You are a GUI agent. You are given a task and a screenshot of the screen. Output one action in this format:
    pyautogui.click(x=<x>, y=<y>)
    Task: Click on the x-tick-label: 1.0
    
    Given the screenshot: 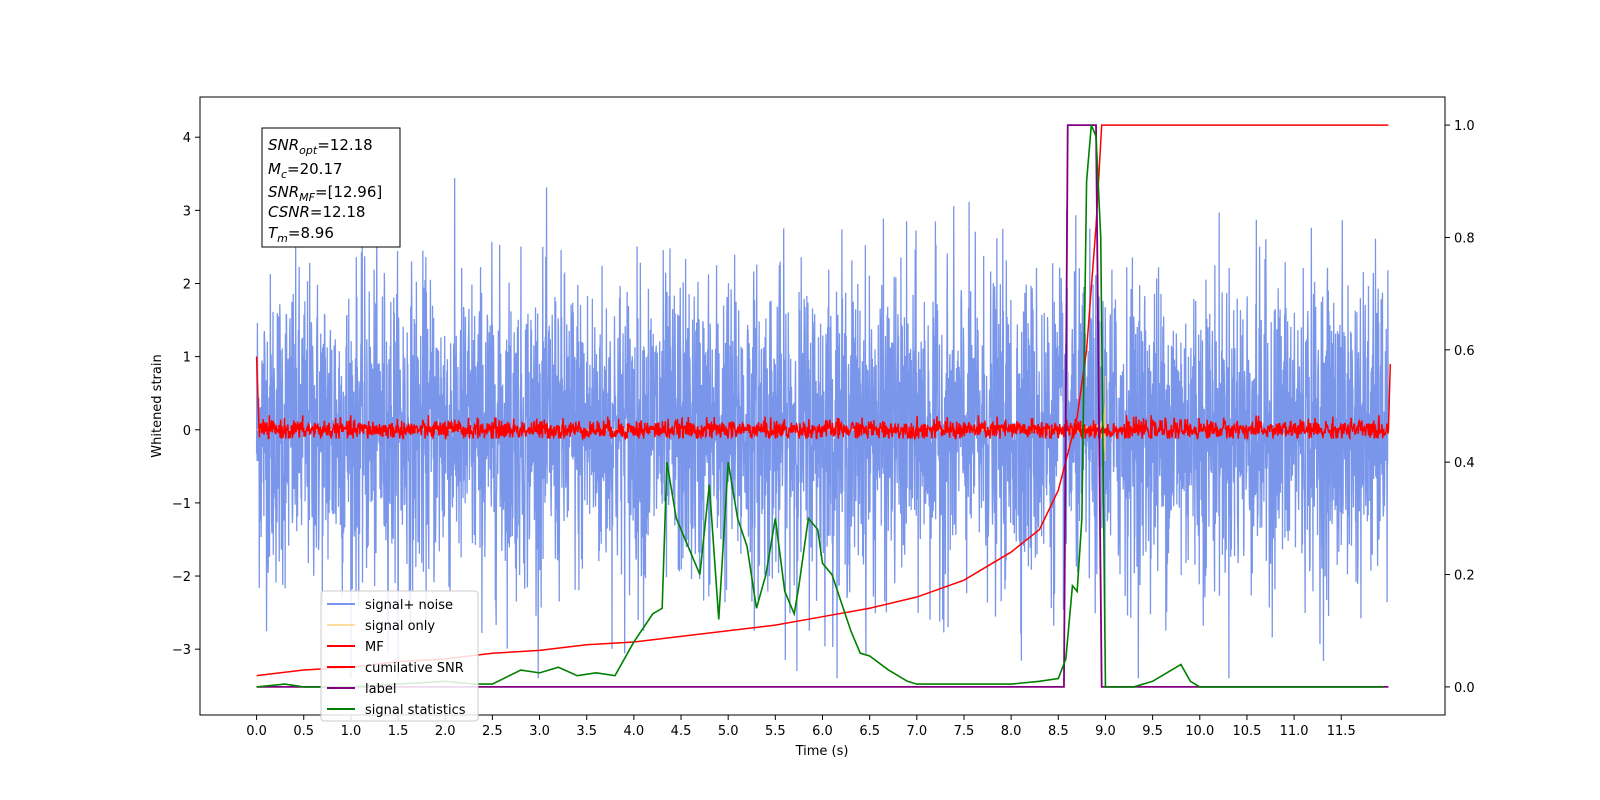 What is the action you would take?
    pyautogui.click(x=351, y=731)
    